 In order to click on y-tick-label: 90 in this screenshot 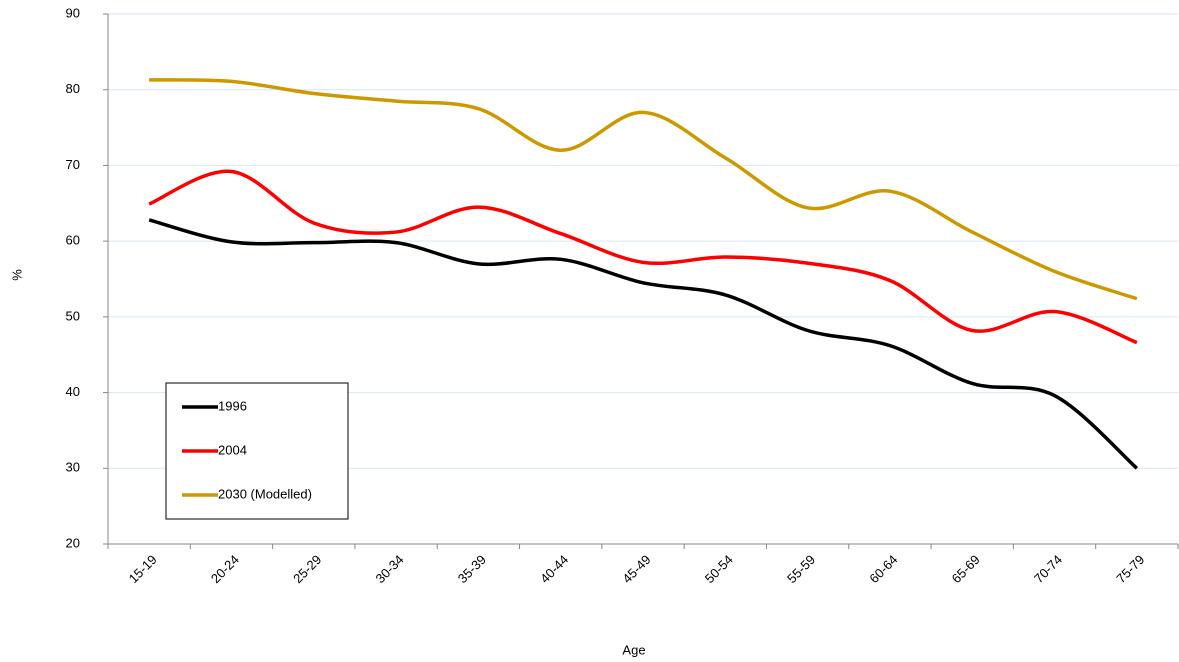, I will do `click(73, 12)`.